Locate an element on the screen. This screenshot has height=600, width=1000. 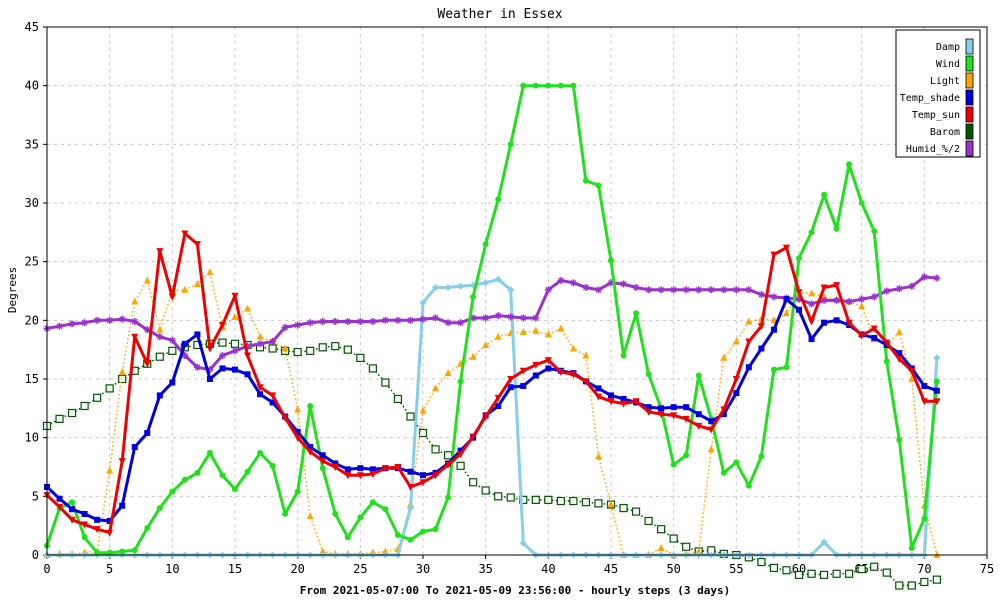
legend-label: Temp_sun is located at coordinates (936, 115).